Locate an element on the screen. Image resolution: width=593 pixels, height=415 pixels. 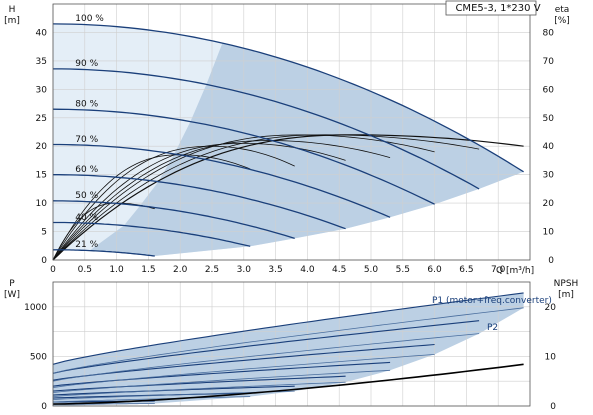
speed-label: 50 % is located at coordinates (86, 196).